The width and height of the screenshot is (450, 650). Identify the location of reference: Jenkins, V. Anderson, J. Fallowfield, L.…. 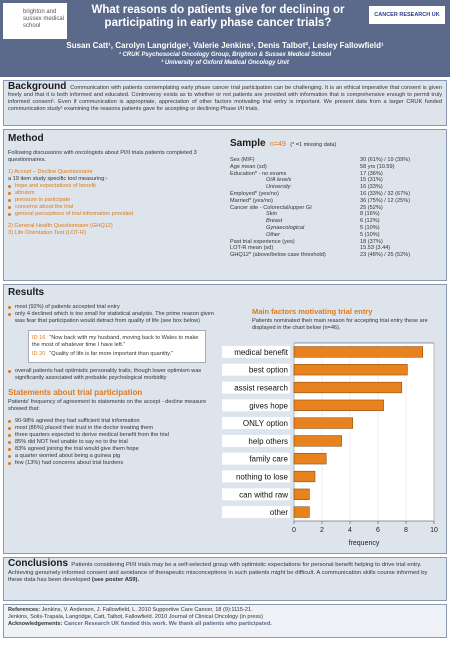
(147, 610).